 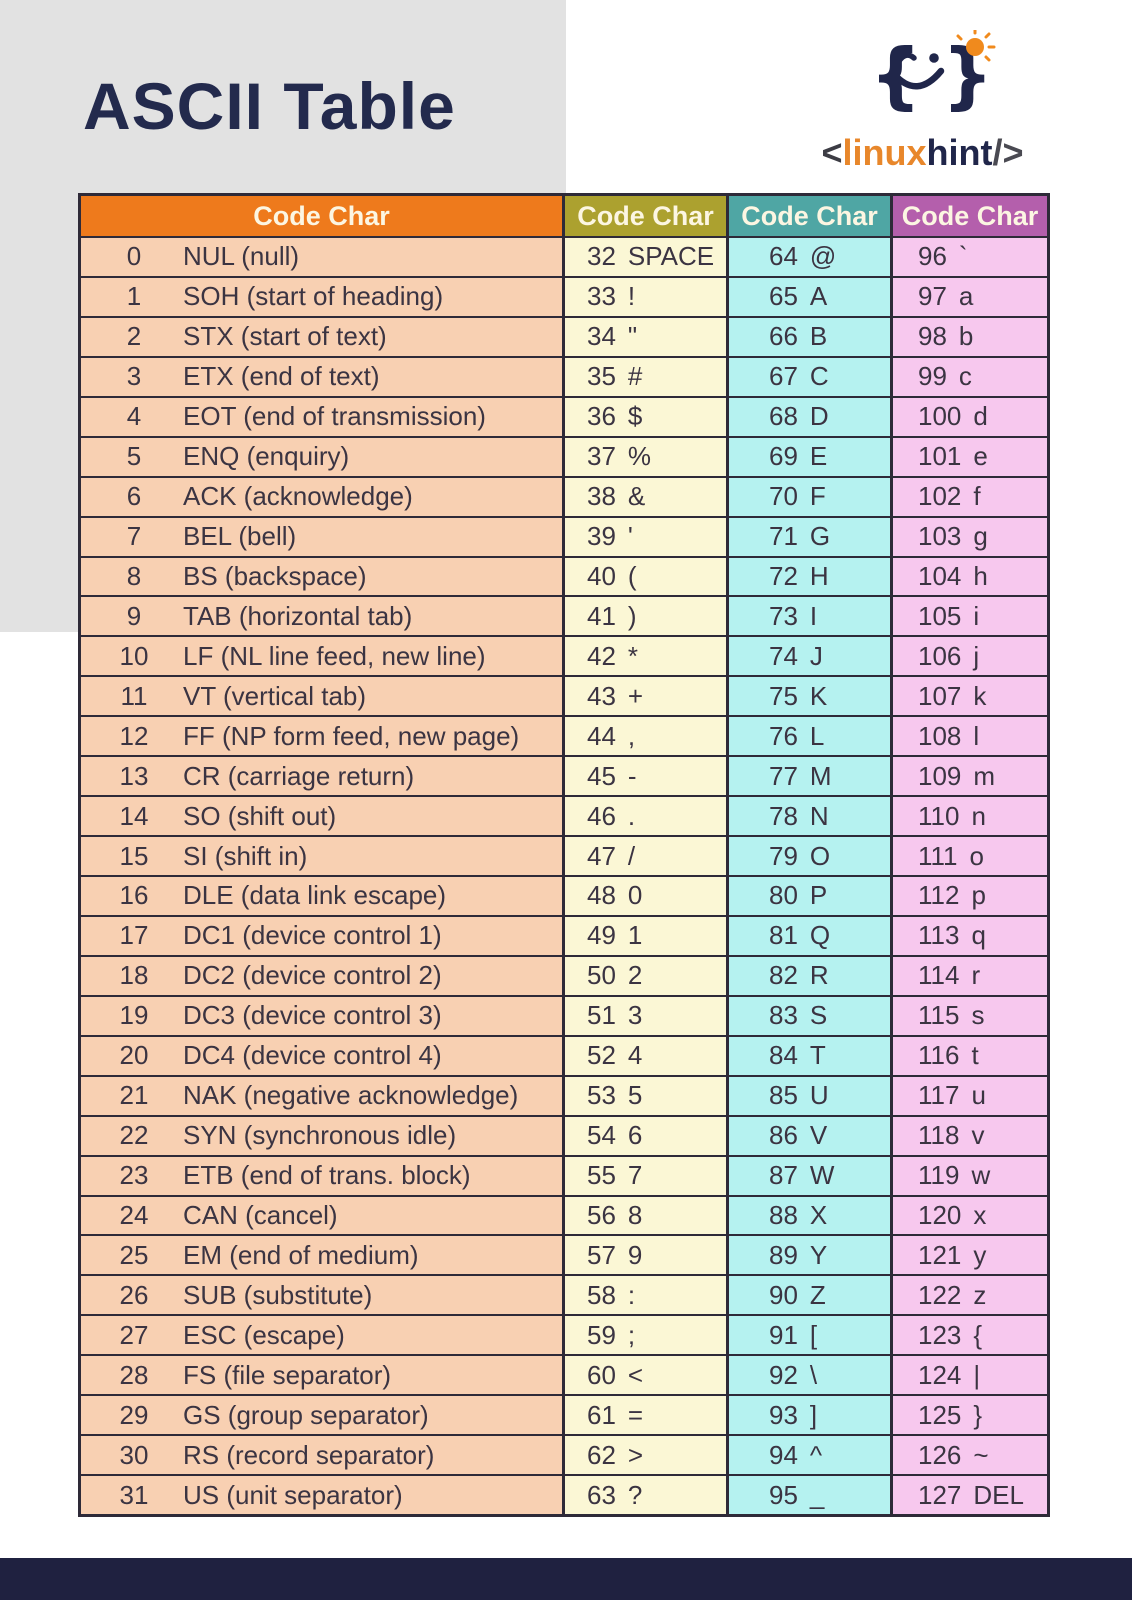 I want to click on table-row: 120 x, so click(x=970, y=1214).